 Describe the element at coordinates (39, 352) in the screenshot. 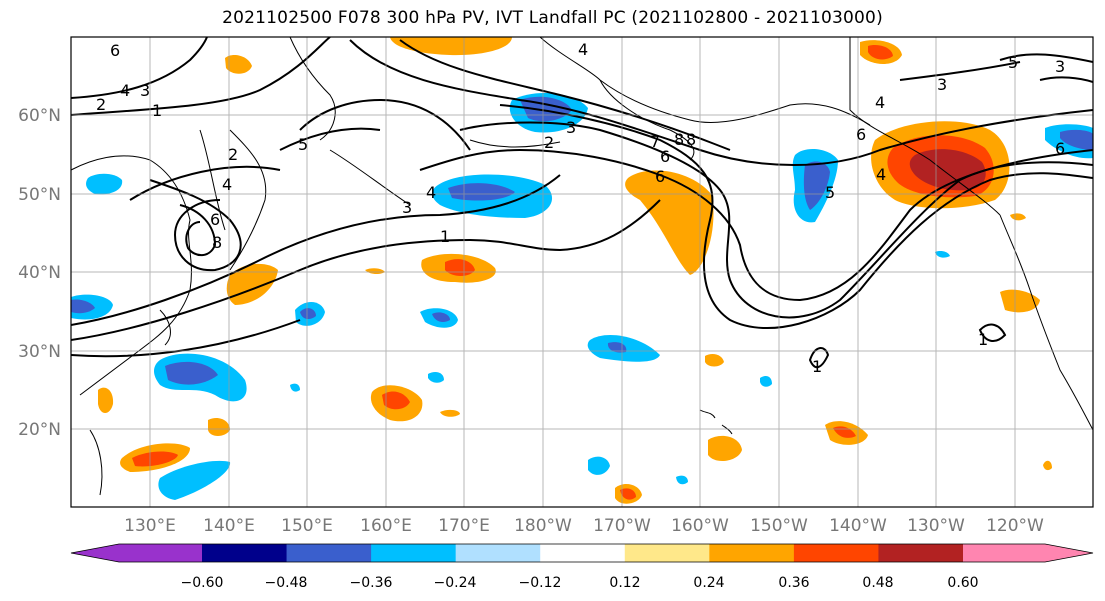

I see `lat-label: 30°N` at that location.